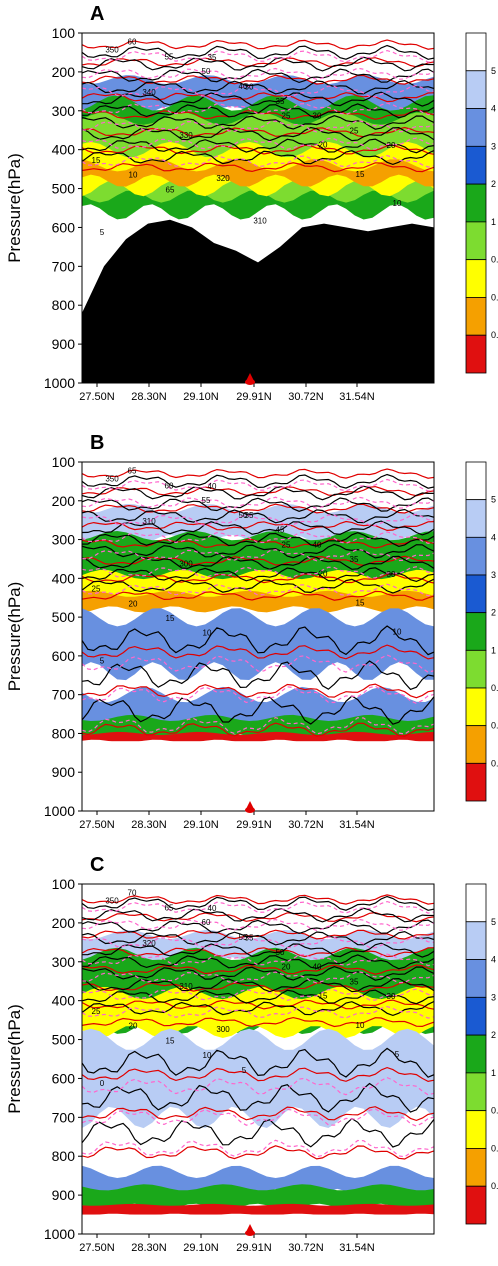 This screenshot has height=1266, width=498. I want to click on colorbar-label: 5, so click(493, 500).